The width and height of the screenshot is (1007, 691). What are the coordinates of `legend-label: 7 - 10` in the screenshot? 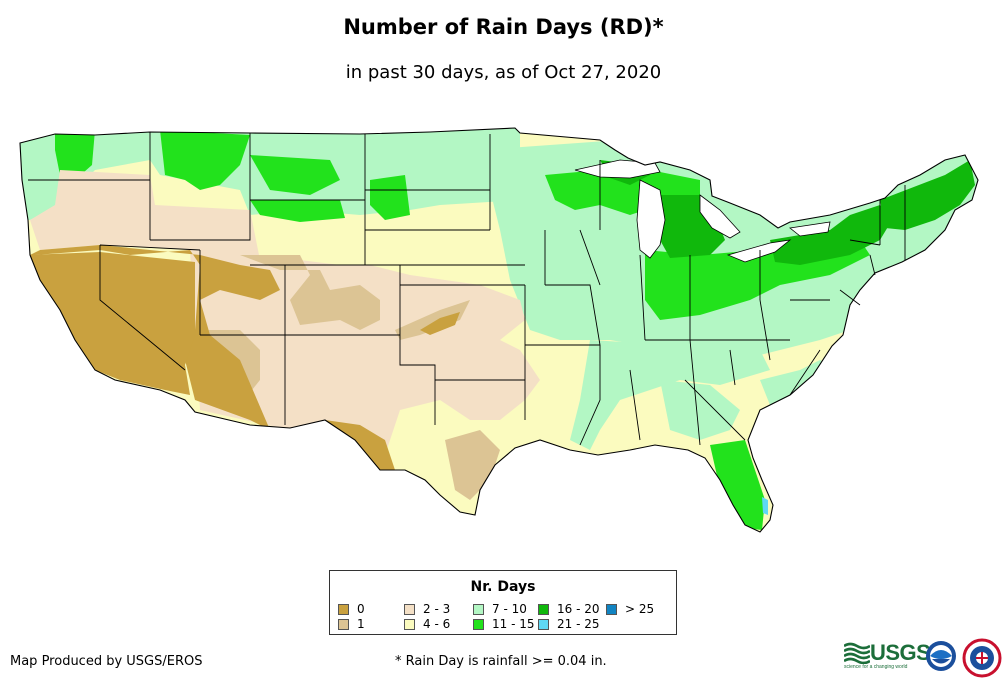 It's located at (509, 609).